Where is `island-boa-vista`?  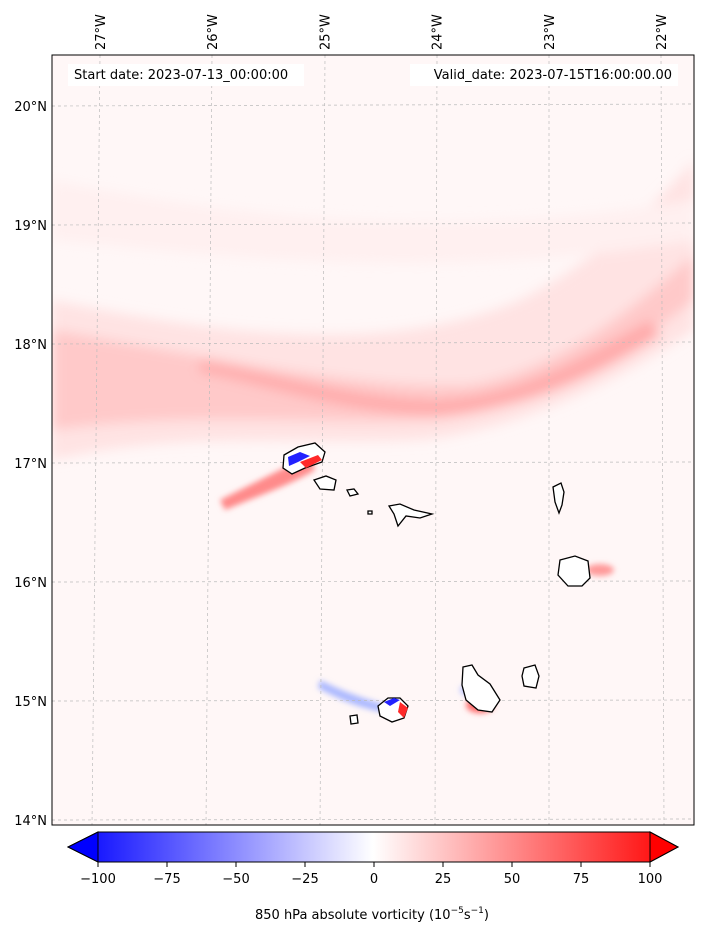
island-boa-vista is located at coordinates (574, 571).